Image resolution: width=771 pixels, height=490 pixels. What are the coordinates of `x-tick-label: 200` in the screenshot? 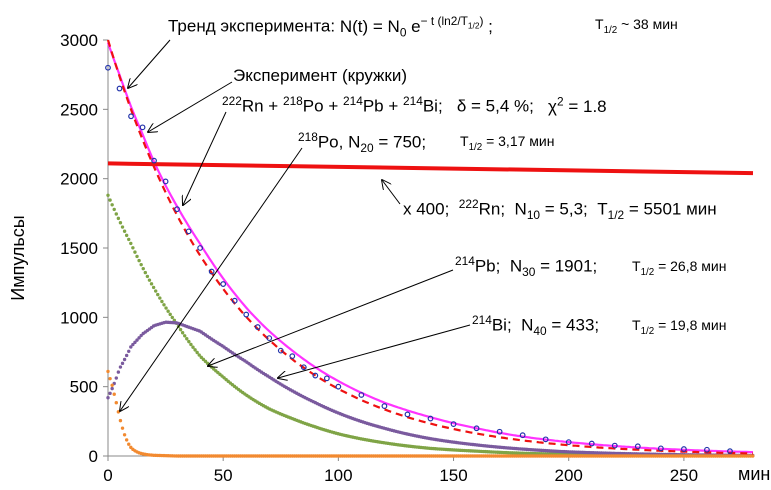 It's located at (569, 475).